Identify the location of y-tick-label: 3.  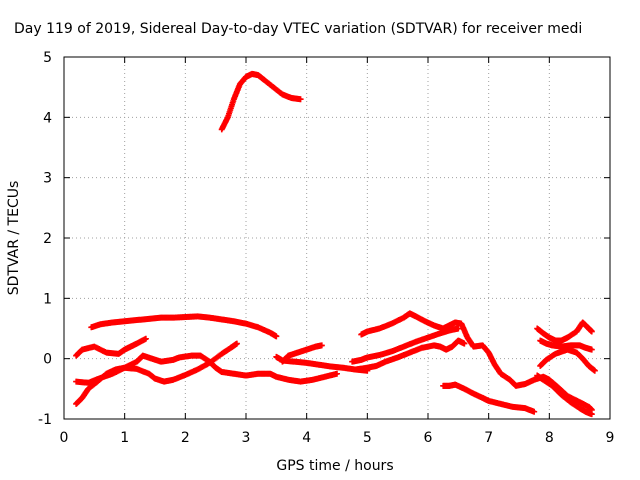
(47, 179).